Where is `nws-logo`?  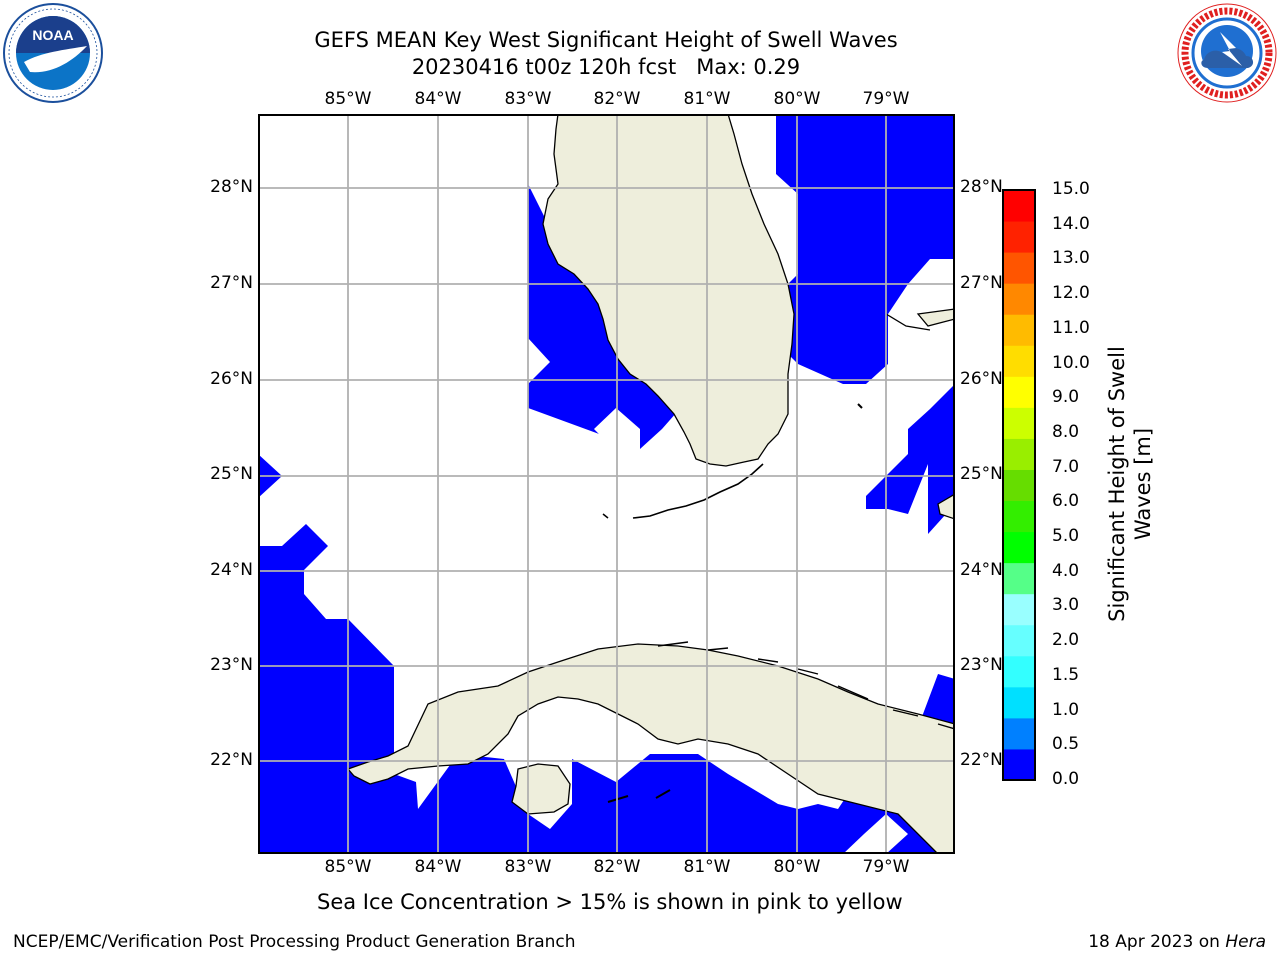 nws-logo is located at coordinates (1227, 53).